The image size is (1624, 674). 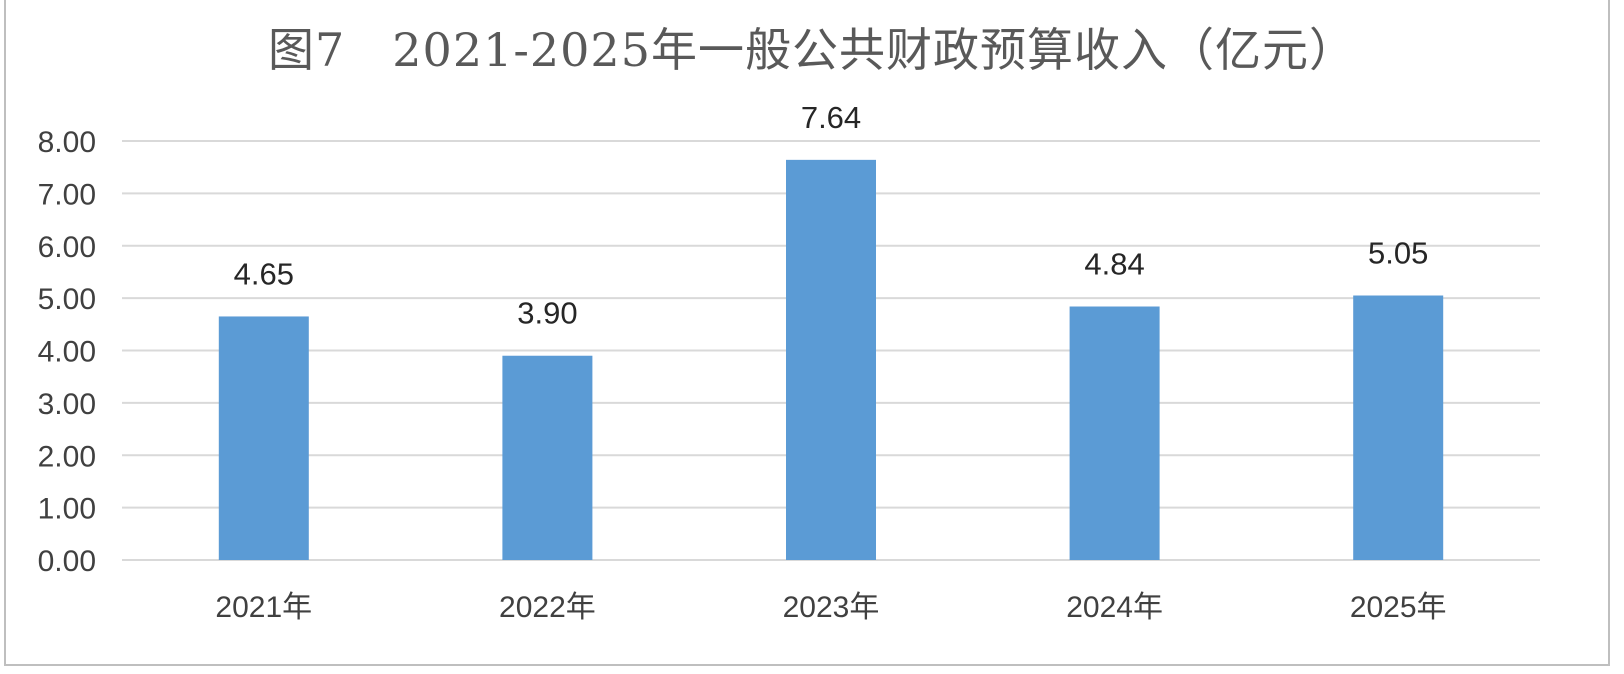 What do you see at coordinates (1398, 253) in the screenshot?
I see `data-label: 5.05` at bounding box center [1398, 253].